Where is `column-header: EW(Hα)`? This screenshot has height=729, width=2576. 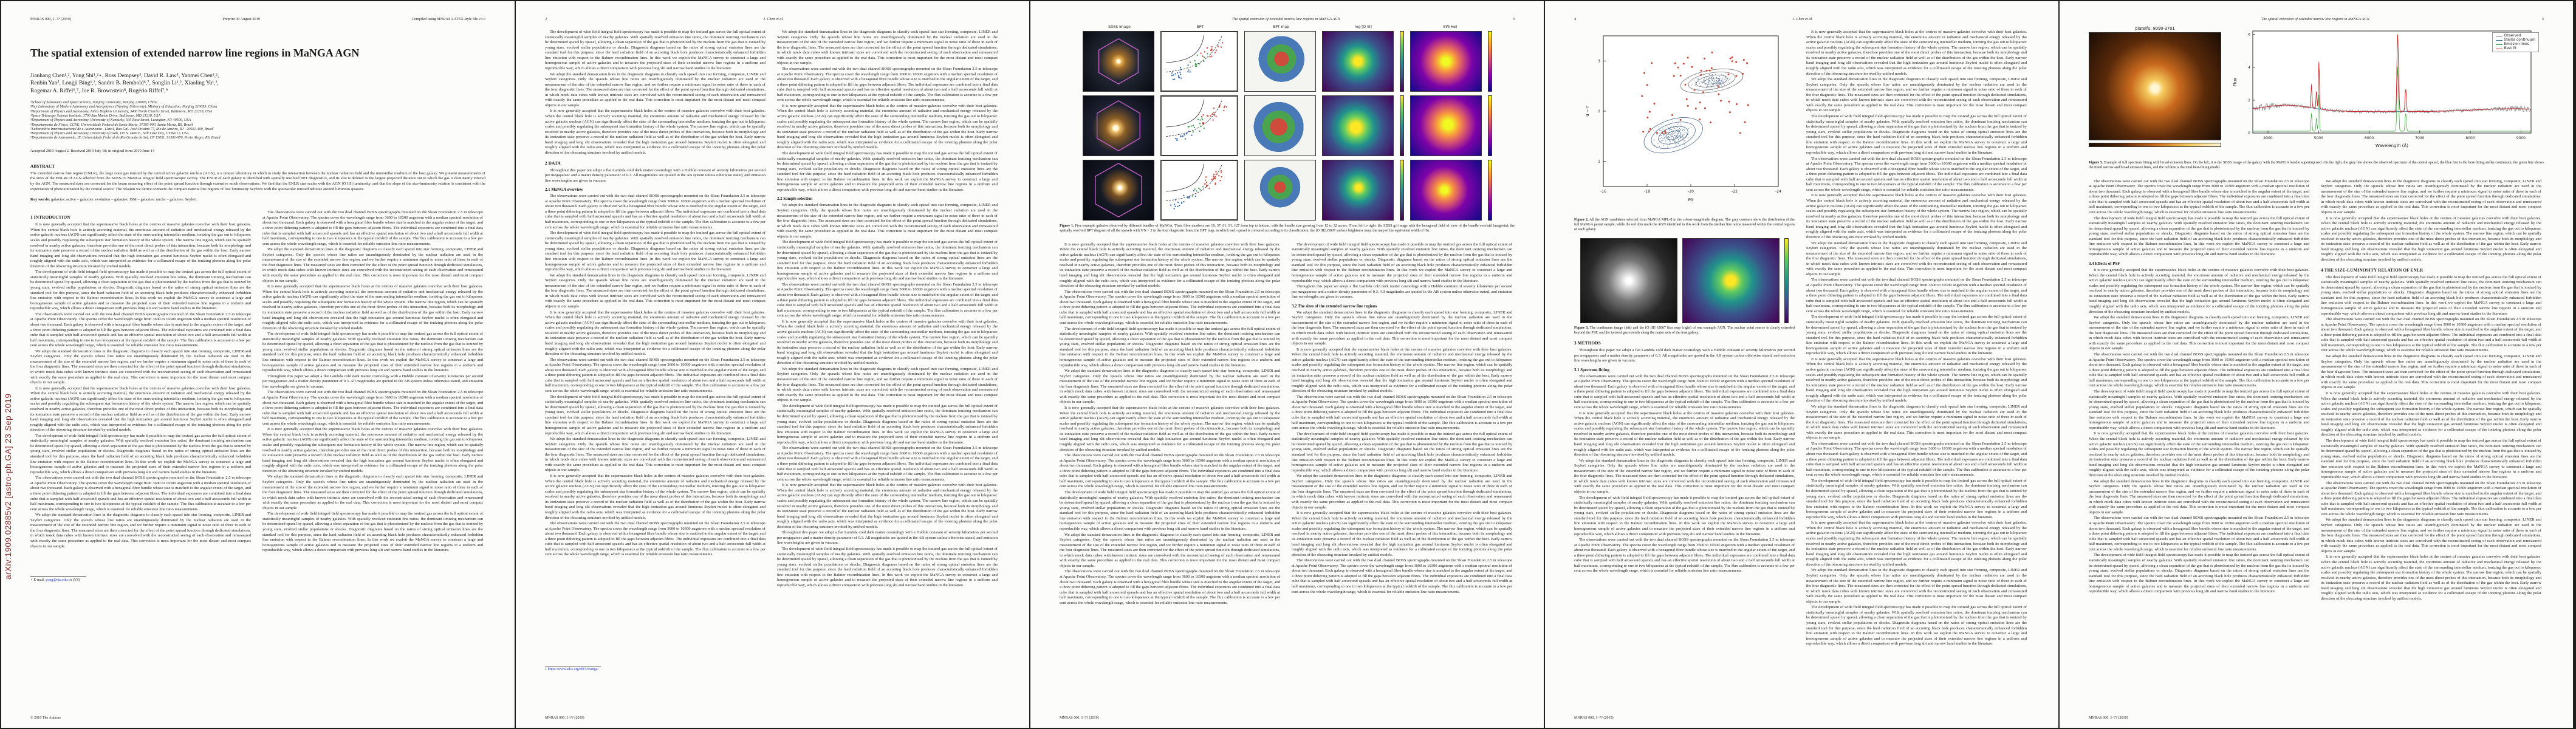 column-header: EW(Hα) is located at coordinates (1450, 27).